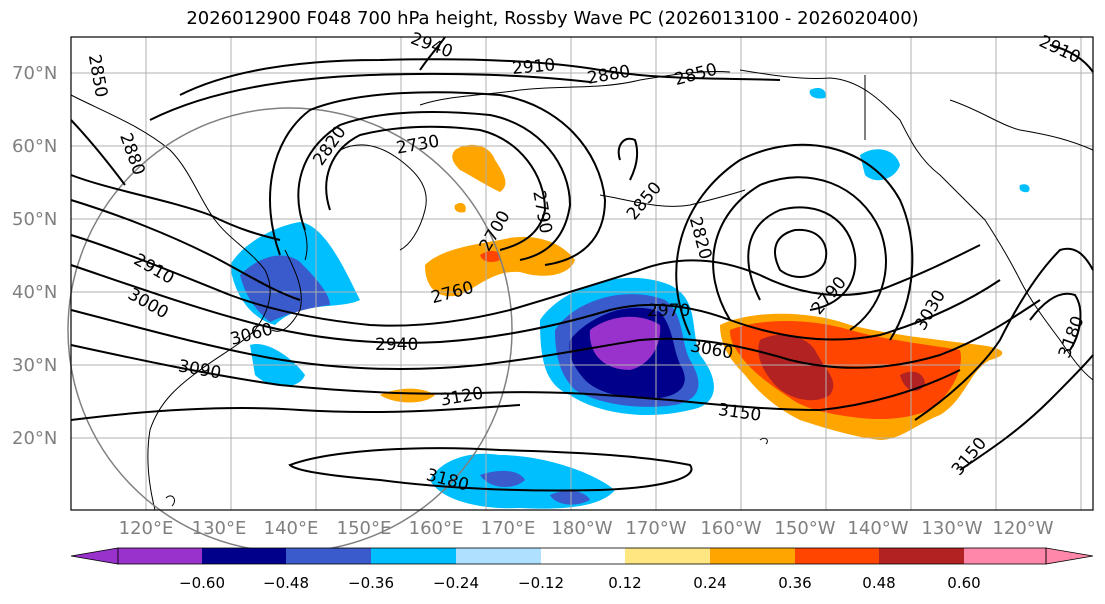  I want to click on lon-label: 130°W, so click(951, 528).